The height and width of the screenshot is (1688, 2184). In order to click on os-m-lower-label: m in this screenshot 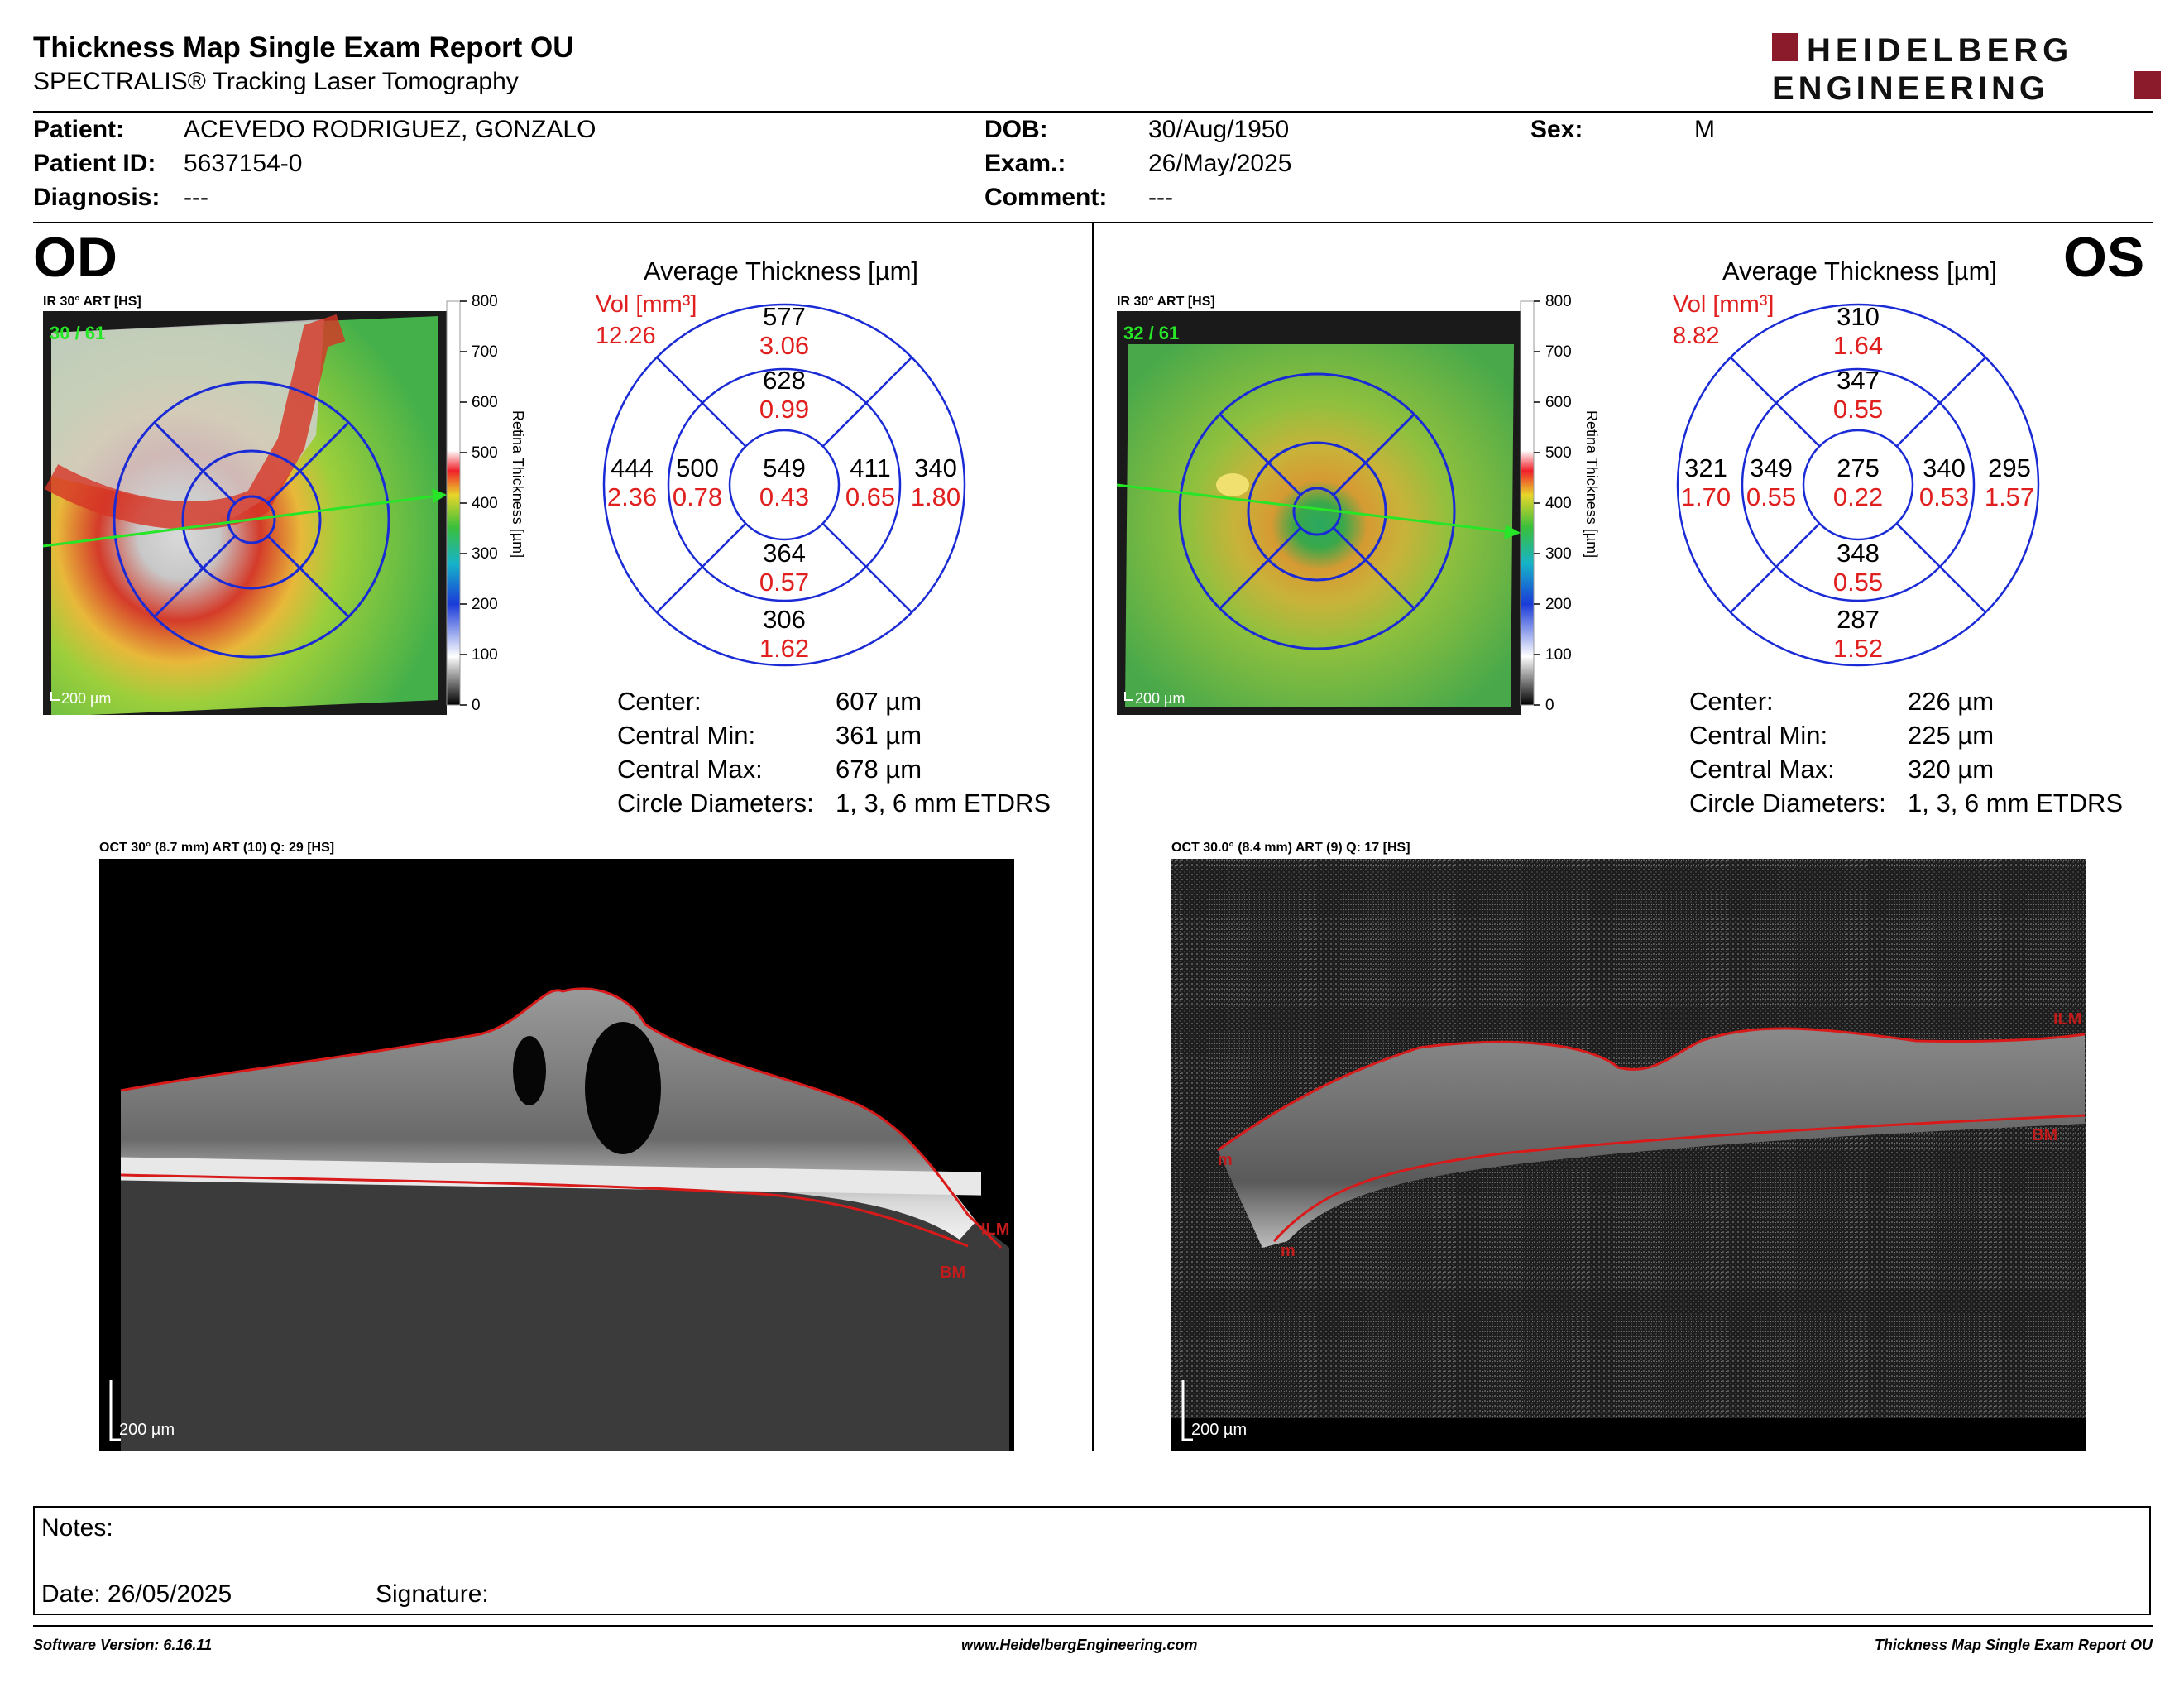, I will do `click(1288, 1251)`.